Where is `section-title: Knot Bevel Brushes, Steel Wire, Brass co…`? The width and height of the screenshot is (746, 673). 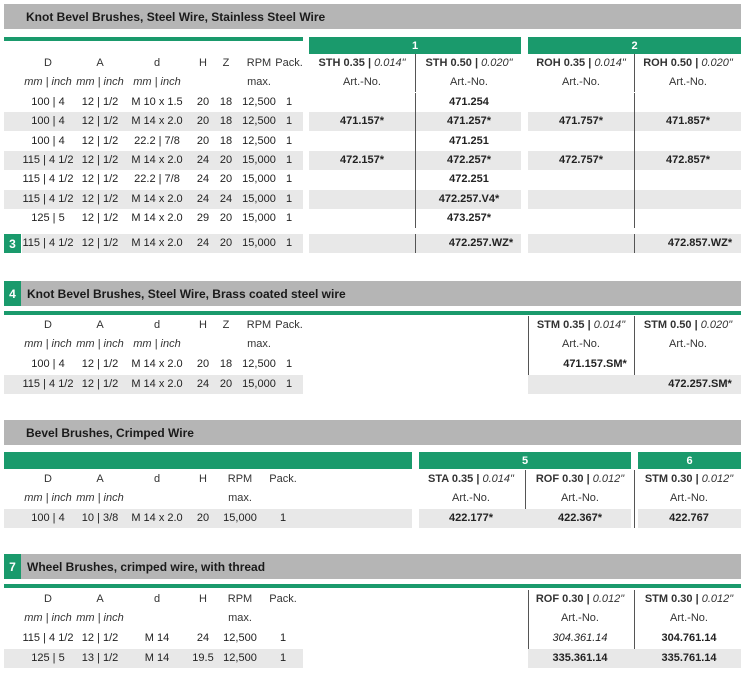
section-title: Knot Bevel Brushes, Steel Wire, Brass co… is located at coordinates (186, 293).